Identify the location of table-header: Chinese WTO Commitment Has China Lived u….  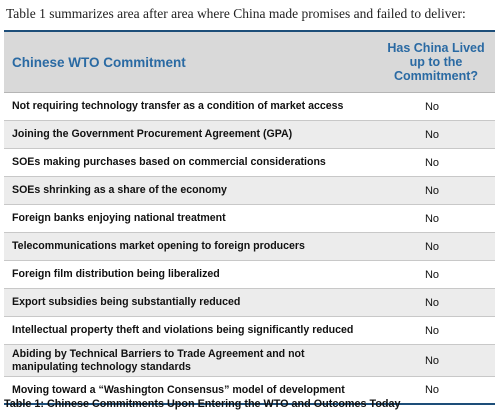
(249, 62).